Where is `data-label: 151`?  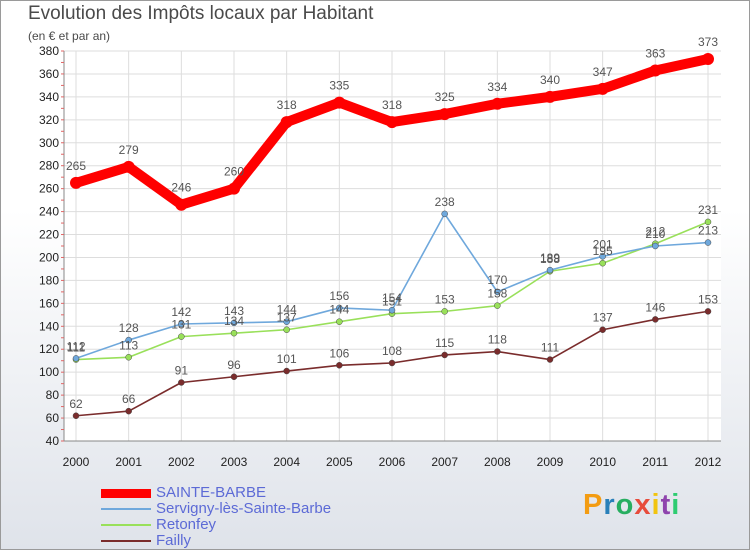
data-label: 151 is located at coordinates (392, 302).